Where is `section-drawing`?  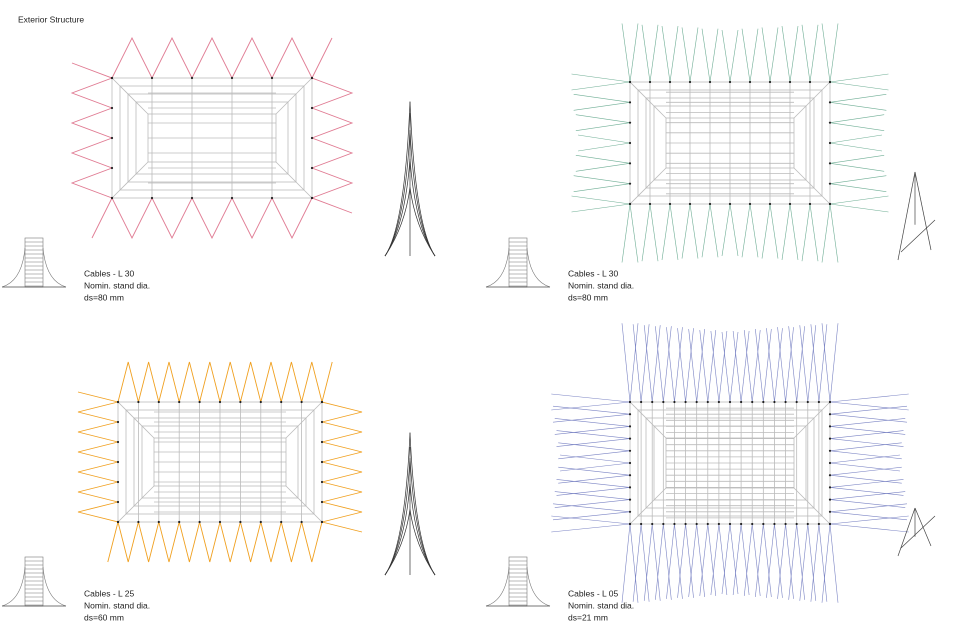
section-drawing is located at coordinates (518, 581).